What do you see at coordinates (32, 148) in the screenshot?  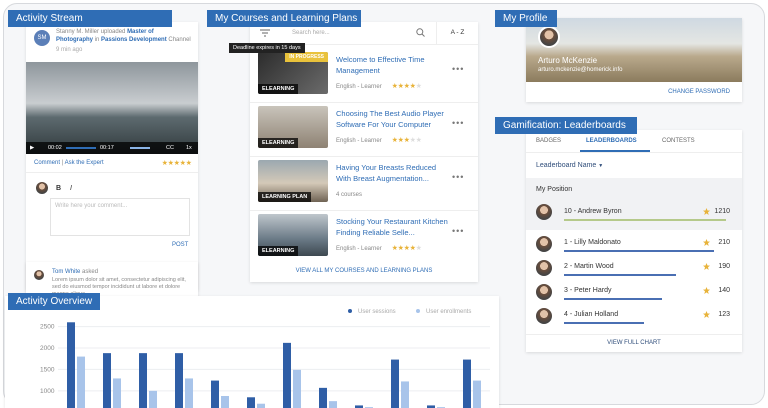 I see `play: ▶` at bounding box center [32, 148].